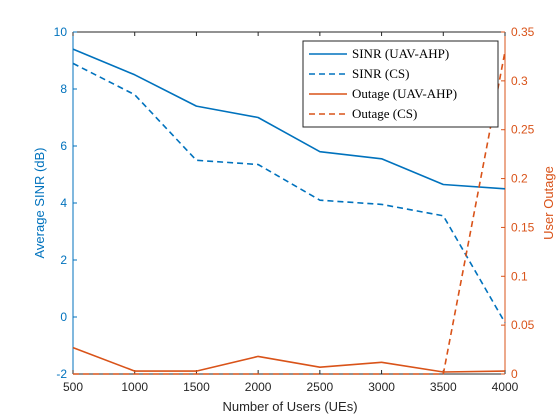  I want to click on left-y-tick-label: 4, so click(63, 203).